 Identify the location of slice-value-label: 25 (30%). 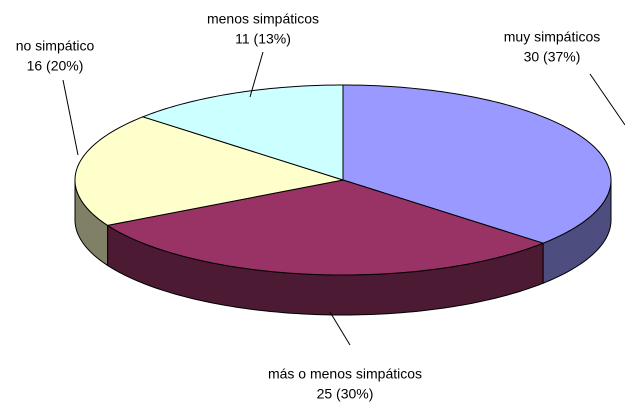
(345, 394).